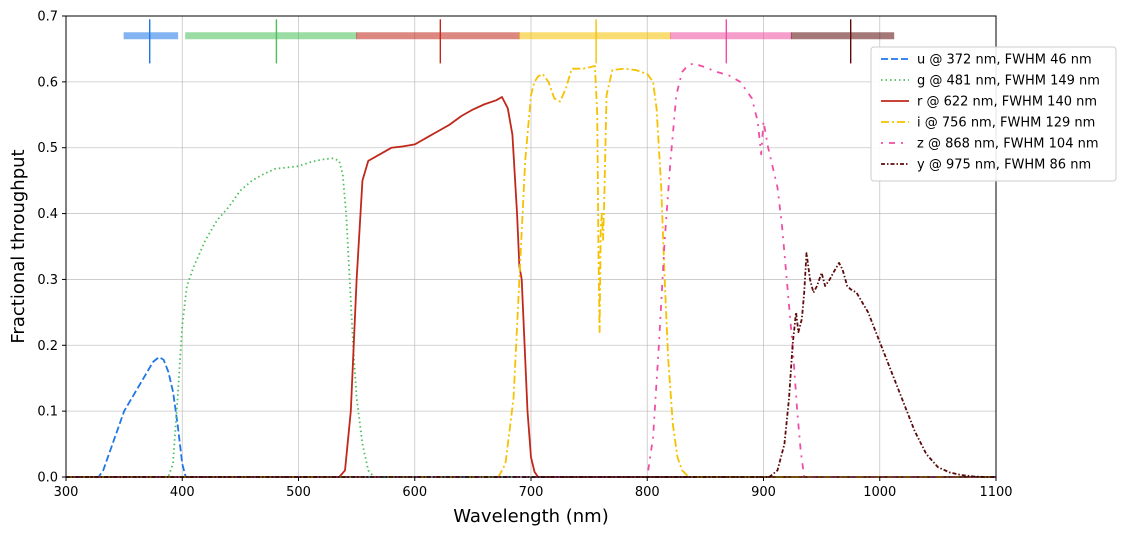 This screenshot has width=1126, height=535. Describe the element at coordinates (531, 516) in the screenshot. I see `x-axis-label: Wavelength (nm)` at that location.